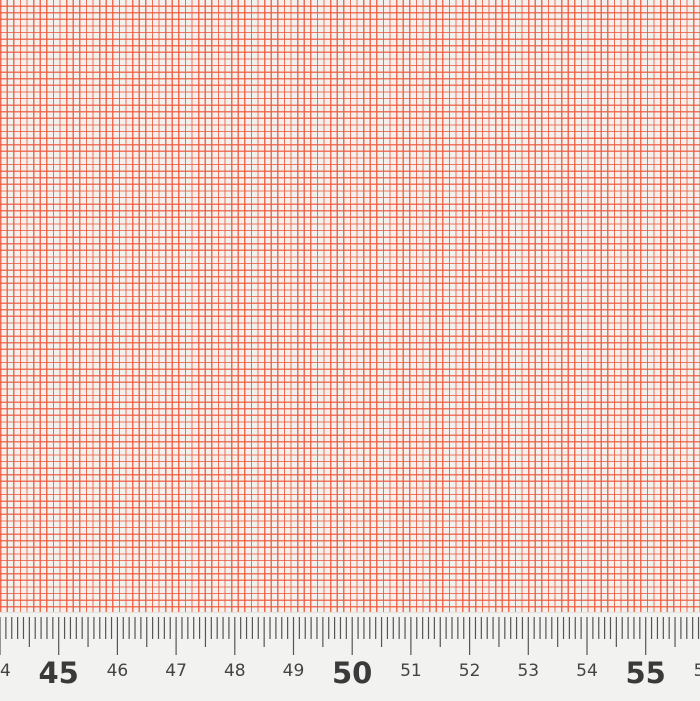 The width and height of the screenshot is (700, 701). I want to click on ruler-ticks, so click(350, 636).